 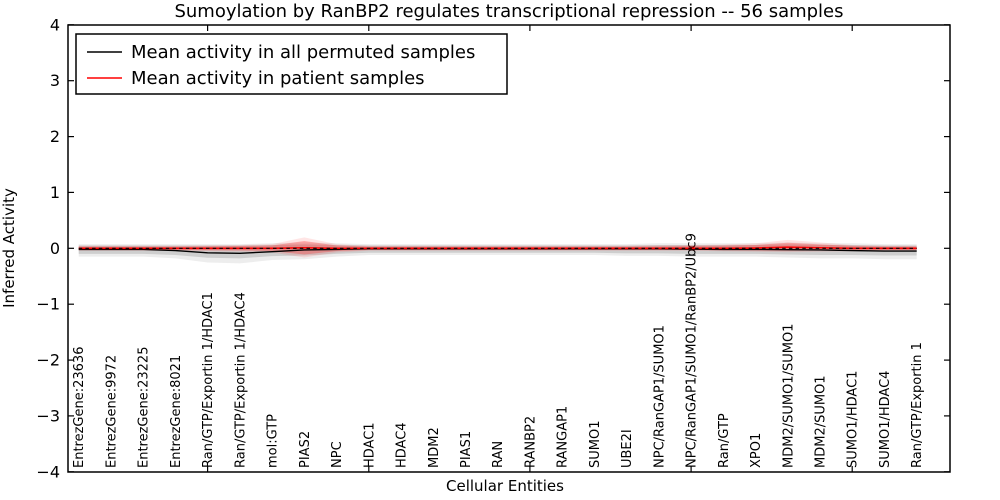 I want to click on data-lines, so click(x=497, y=250).